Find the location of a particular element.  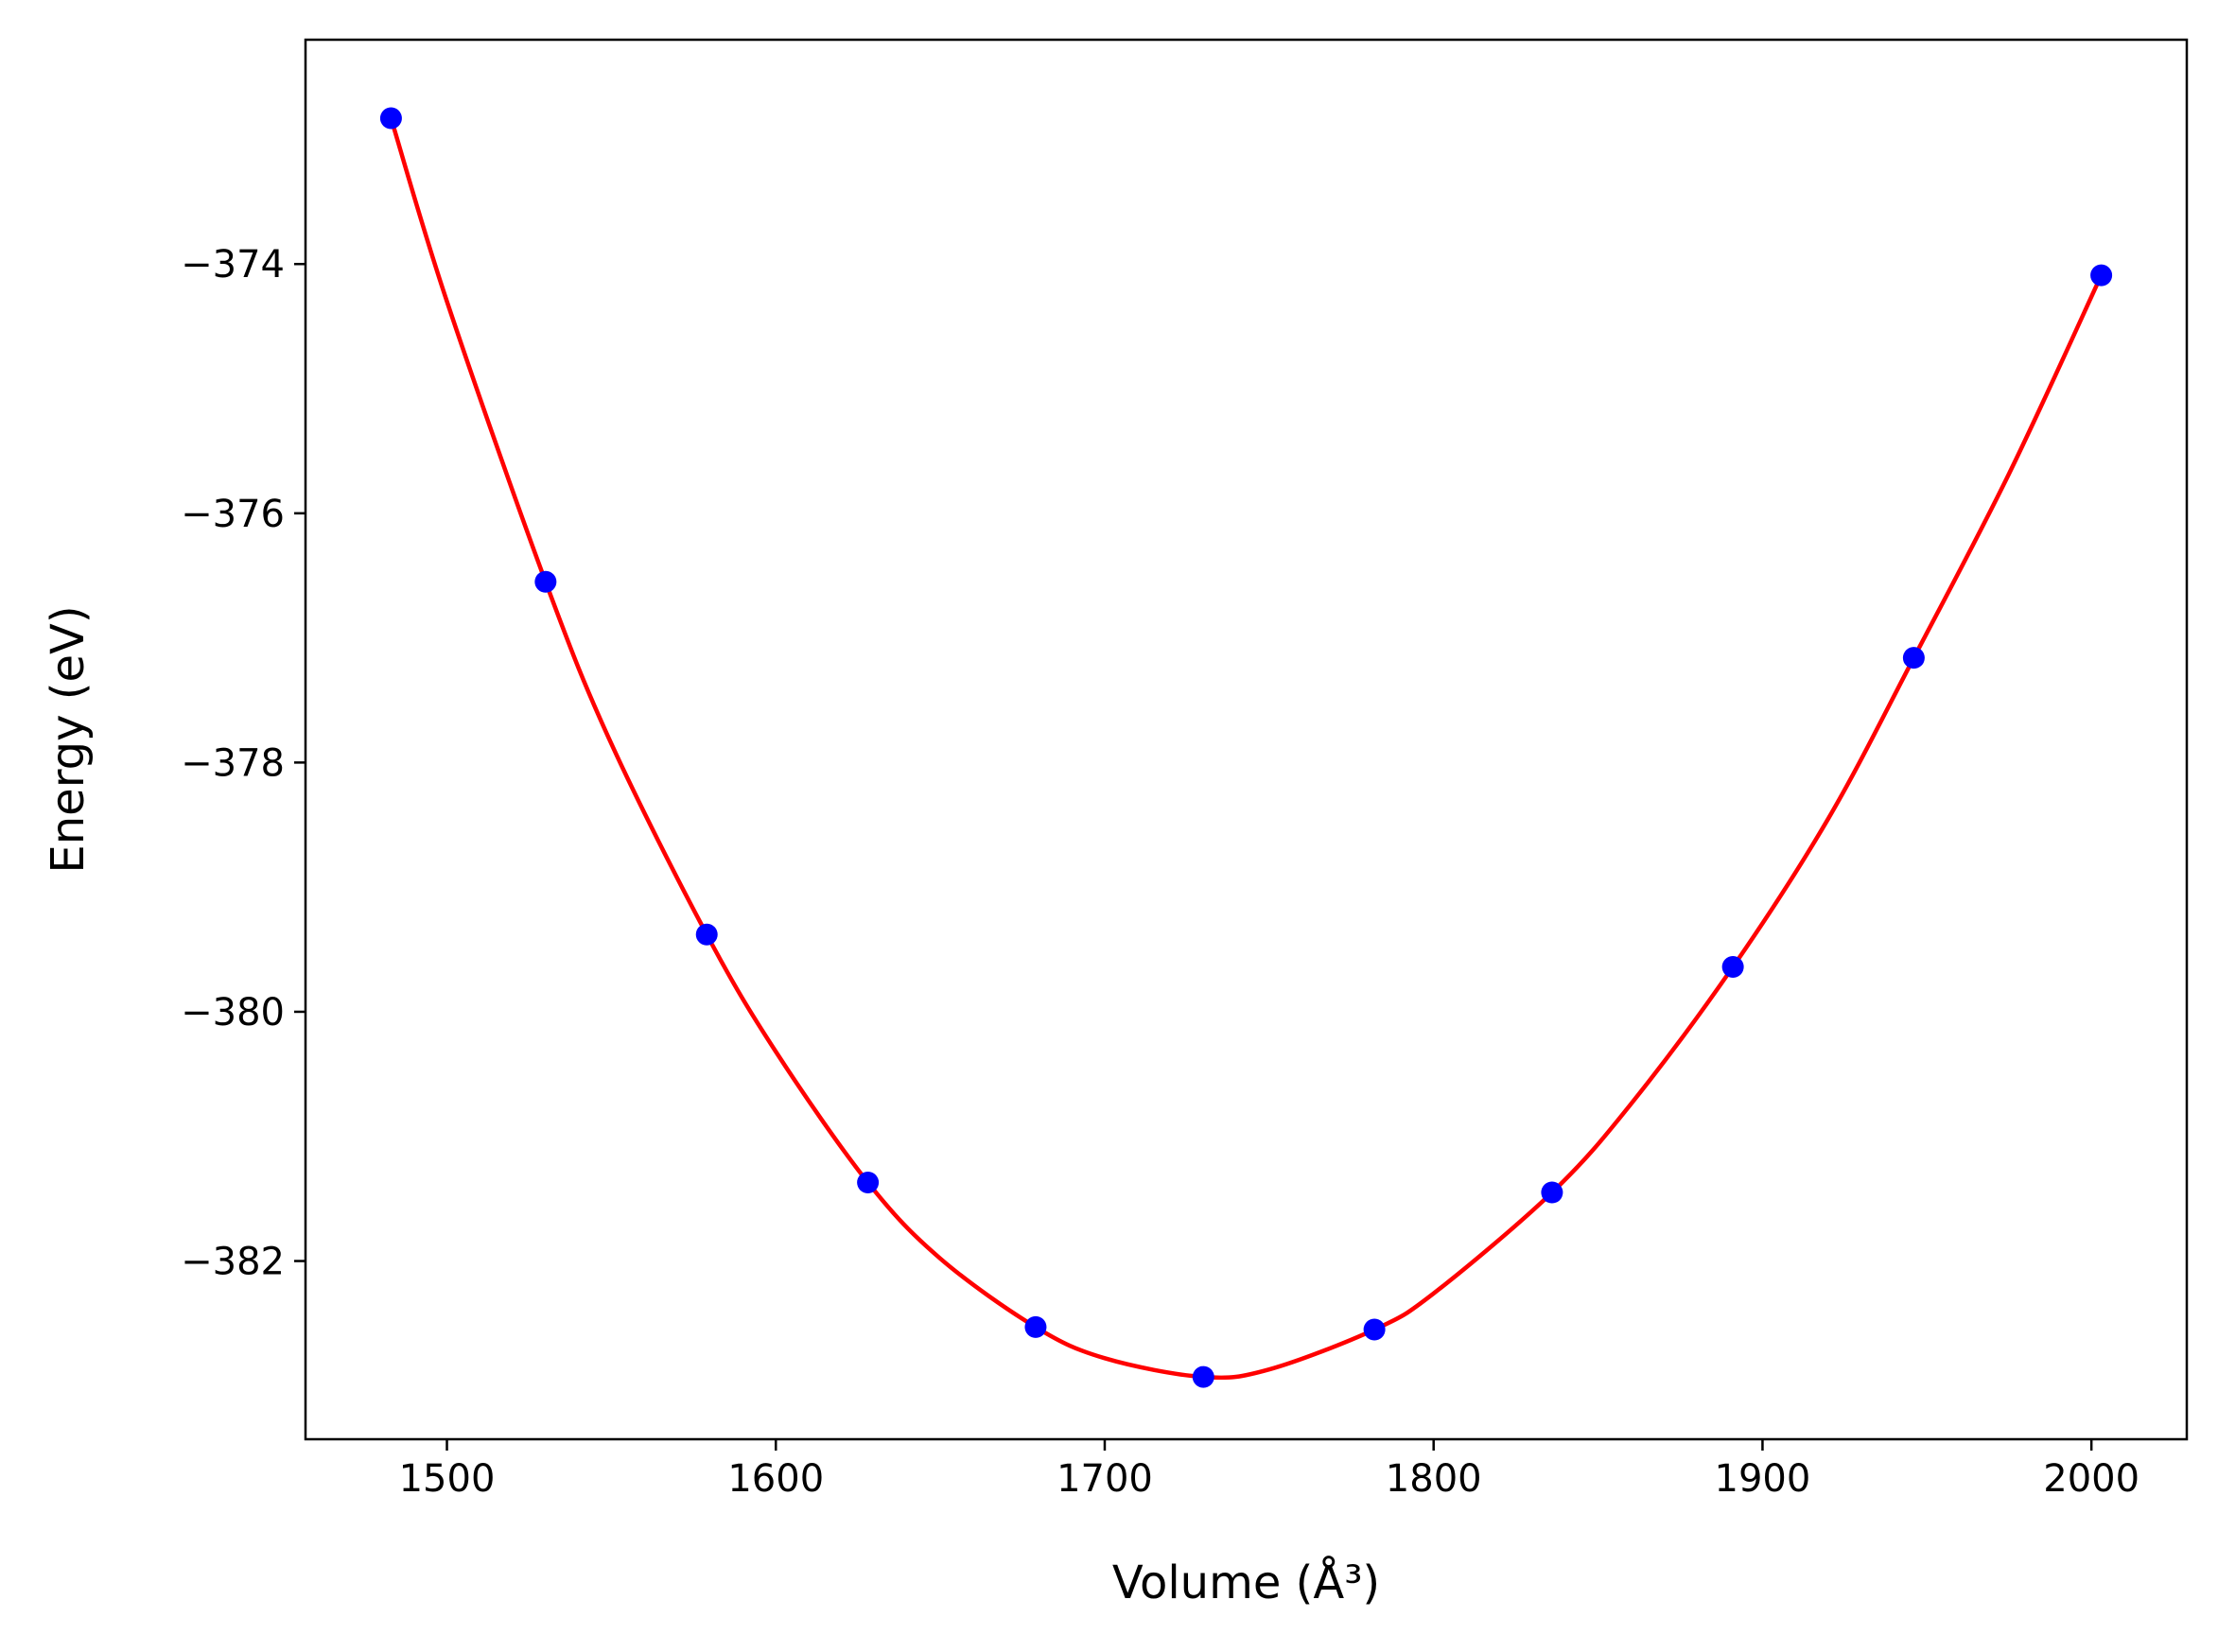

y-tick-label: −380 is located at coordinates (233, 1013).